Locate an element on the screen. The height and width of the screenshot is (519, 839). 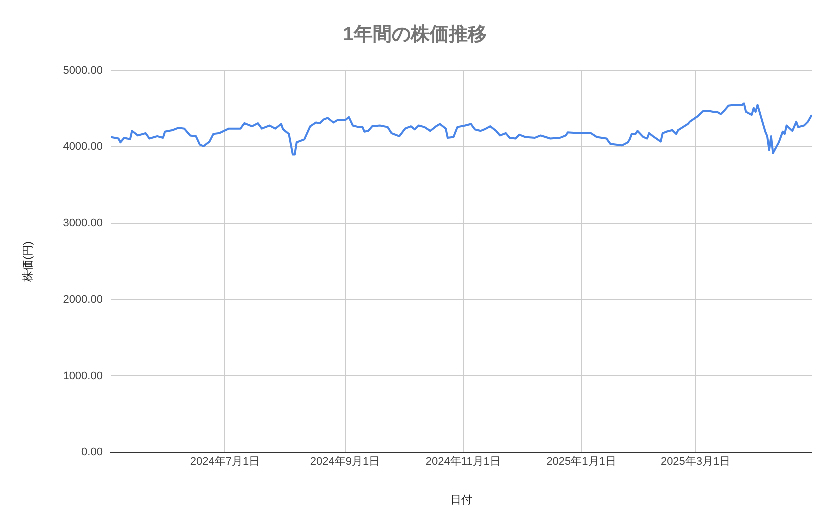
y-tick-label: 5000.00 is located at coordinates (83, 70).